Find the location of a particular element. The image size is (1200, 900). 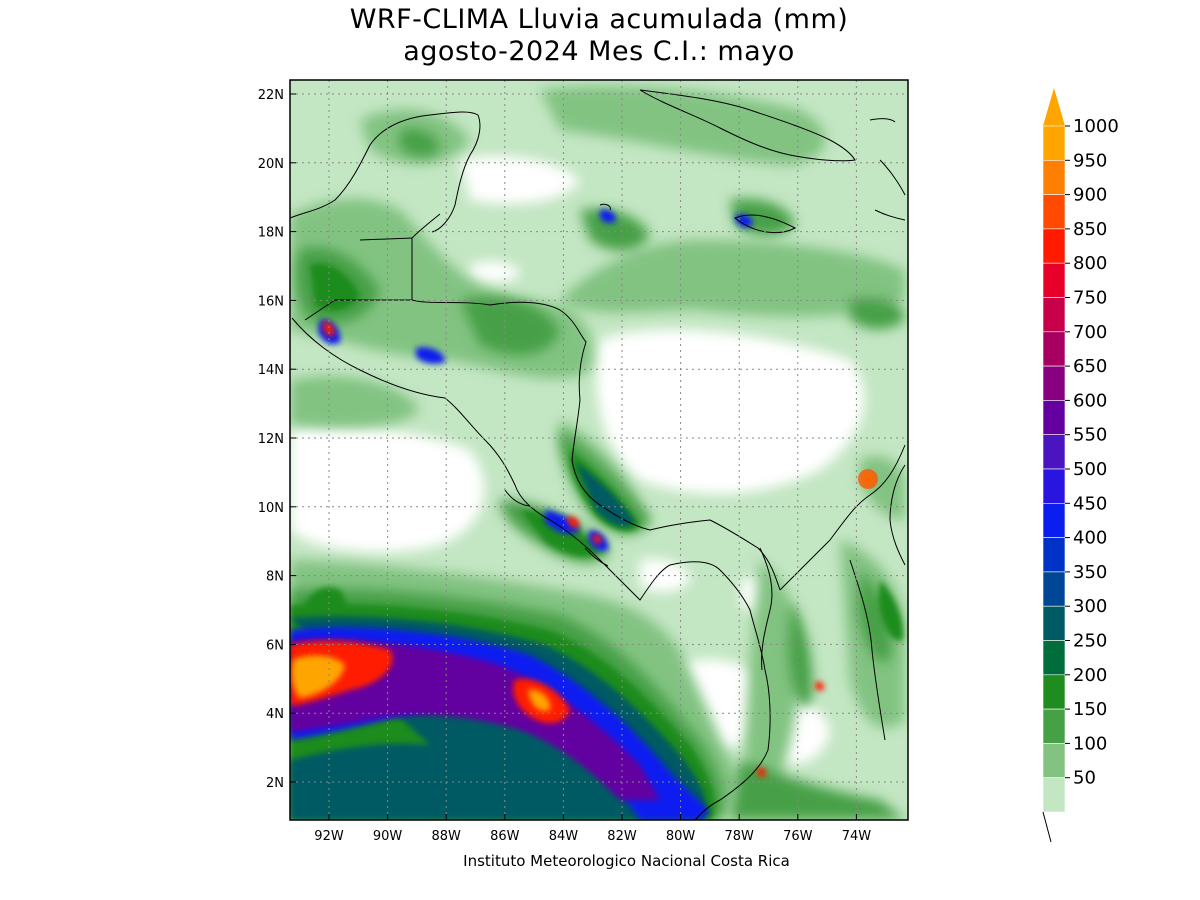

colorbar-label: 550 is located at coordinates (1090, 435).